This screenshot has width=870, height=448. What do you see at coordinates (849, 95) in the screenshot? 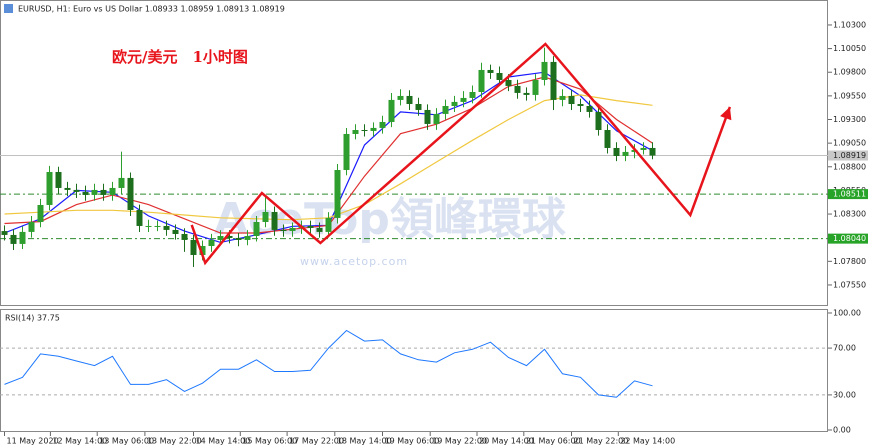
I see `y-tick-label: 1.09550` at bounding box center [849, 95].